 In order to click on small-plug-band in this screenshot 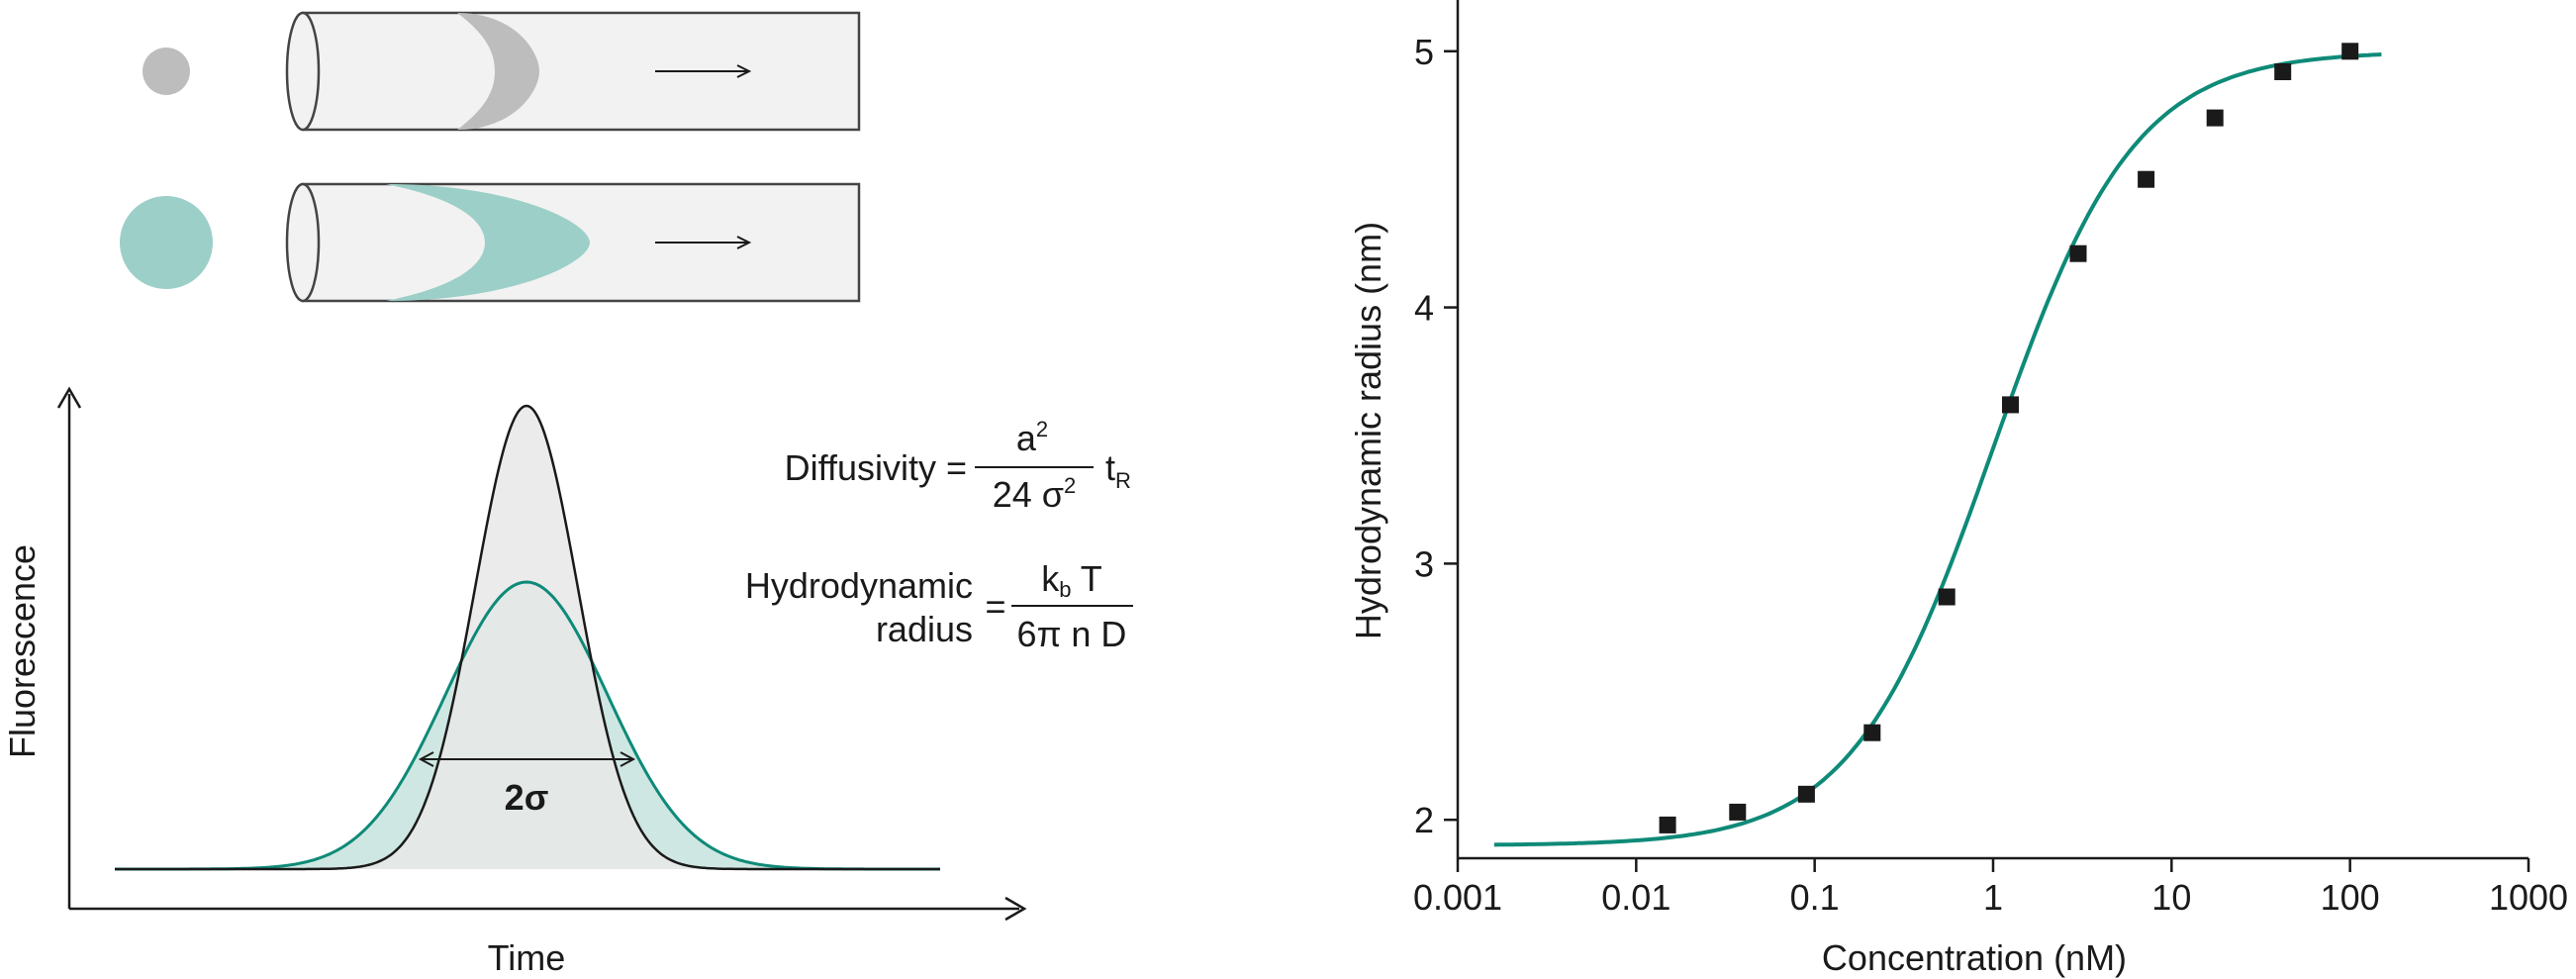, I will do `click(498, 71)`.